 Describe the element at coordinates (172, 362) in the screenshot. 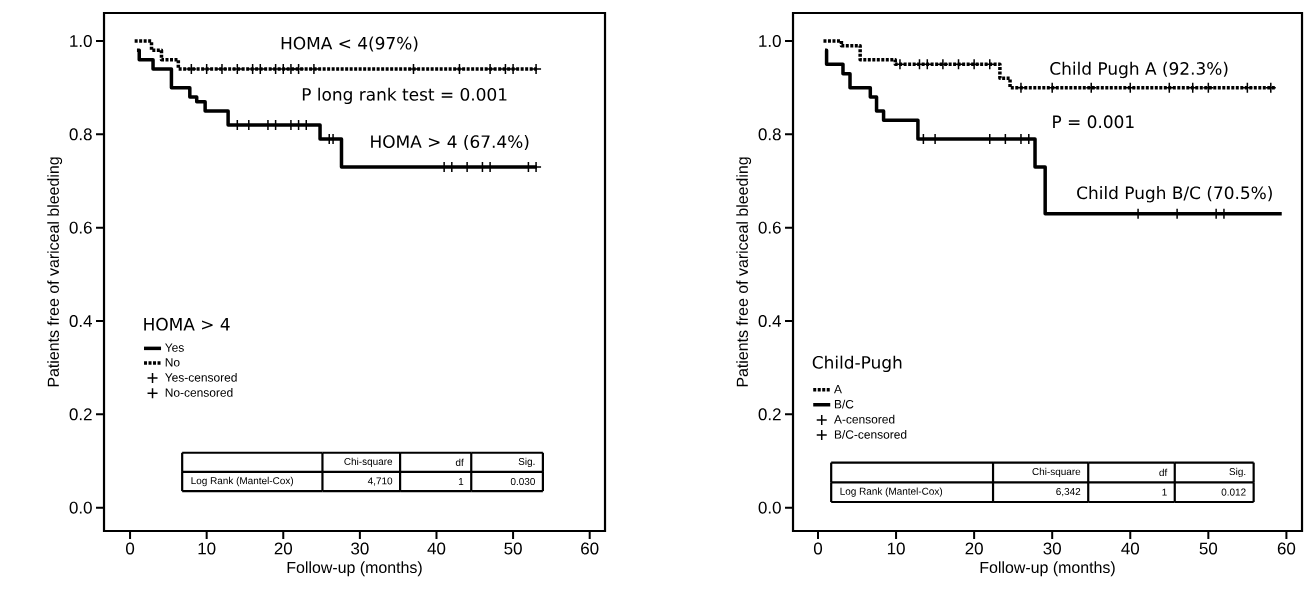

I see `legend-label: No` at that location.